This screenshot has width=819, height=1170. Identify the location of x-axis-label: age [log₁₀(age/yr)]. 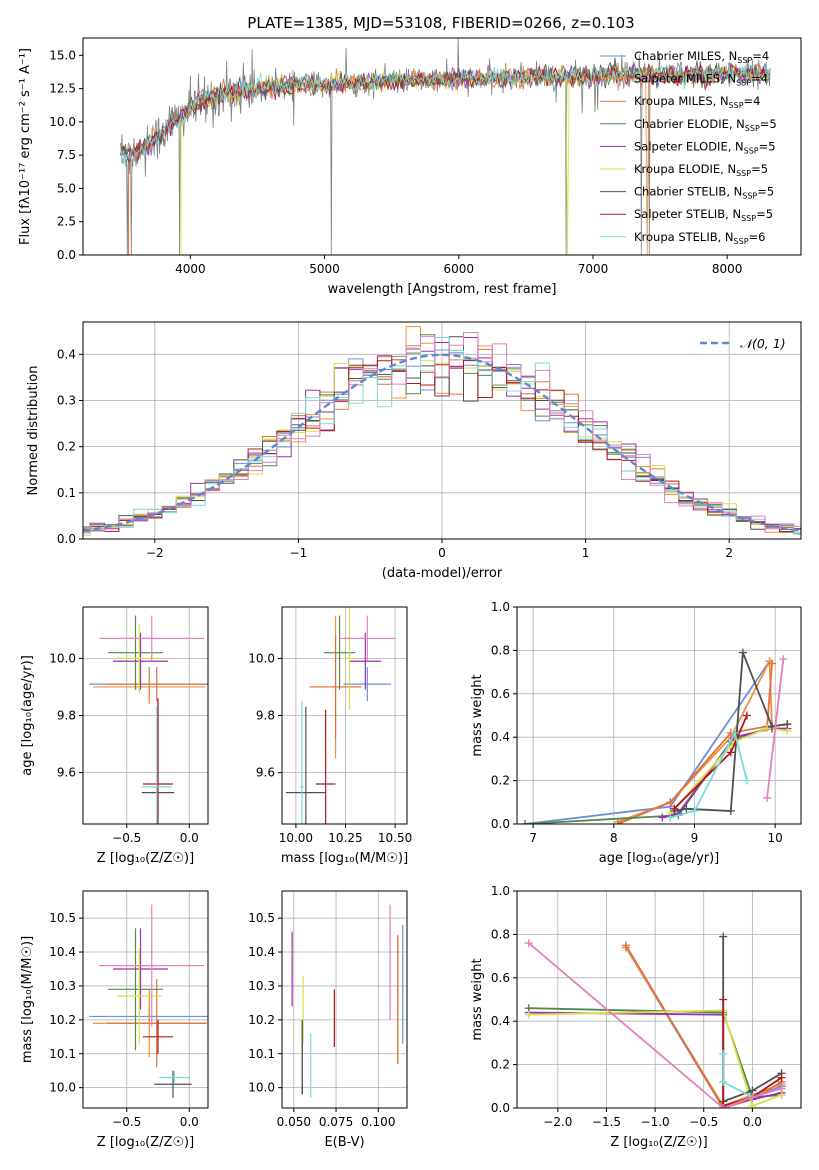
(659, 858).